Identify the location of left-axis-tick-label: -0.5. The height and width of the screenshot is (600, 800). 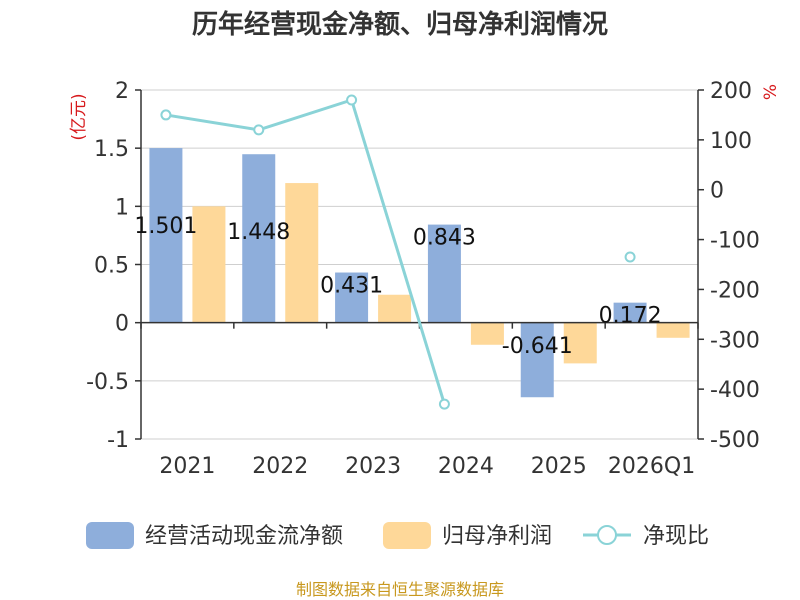
(107, 382).